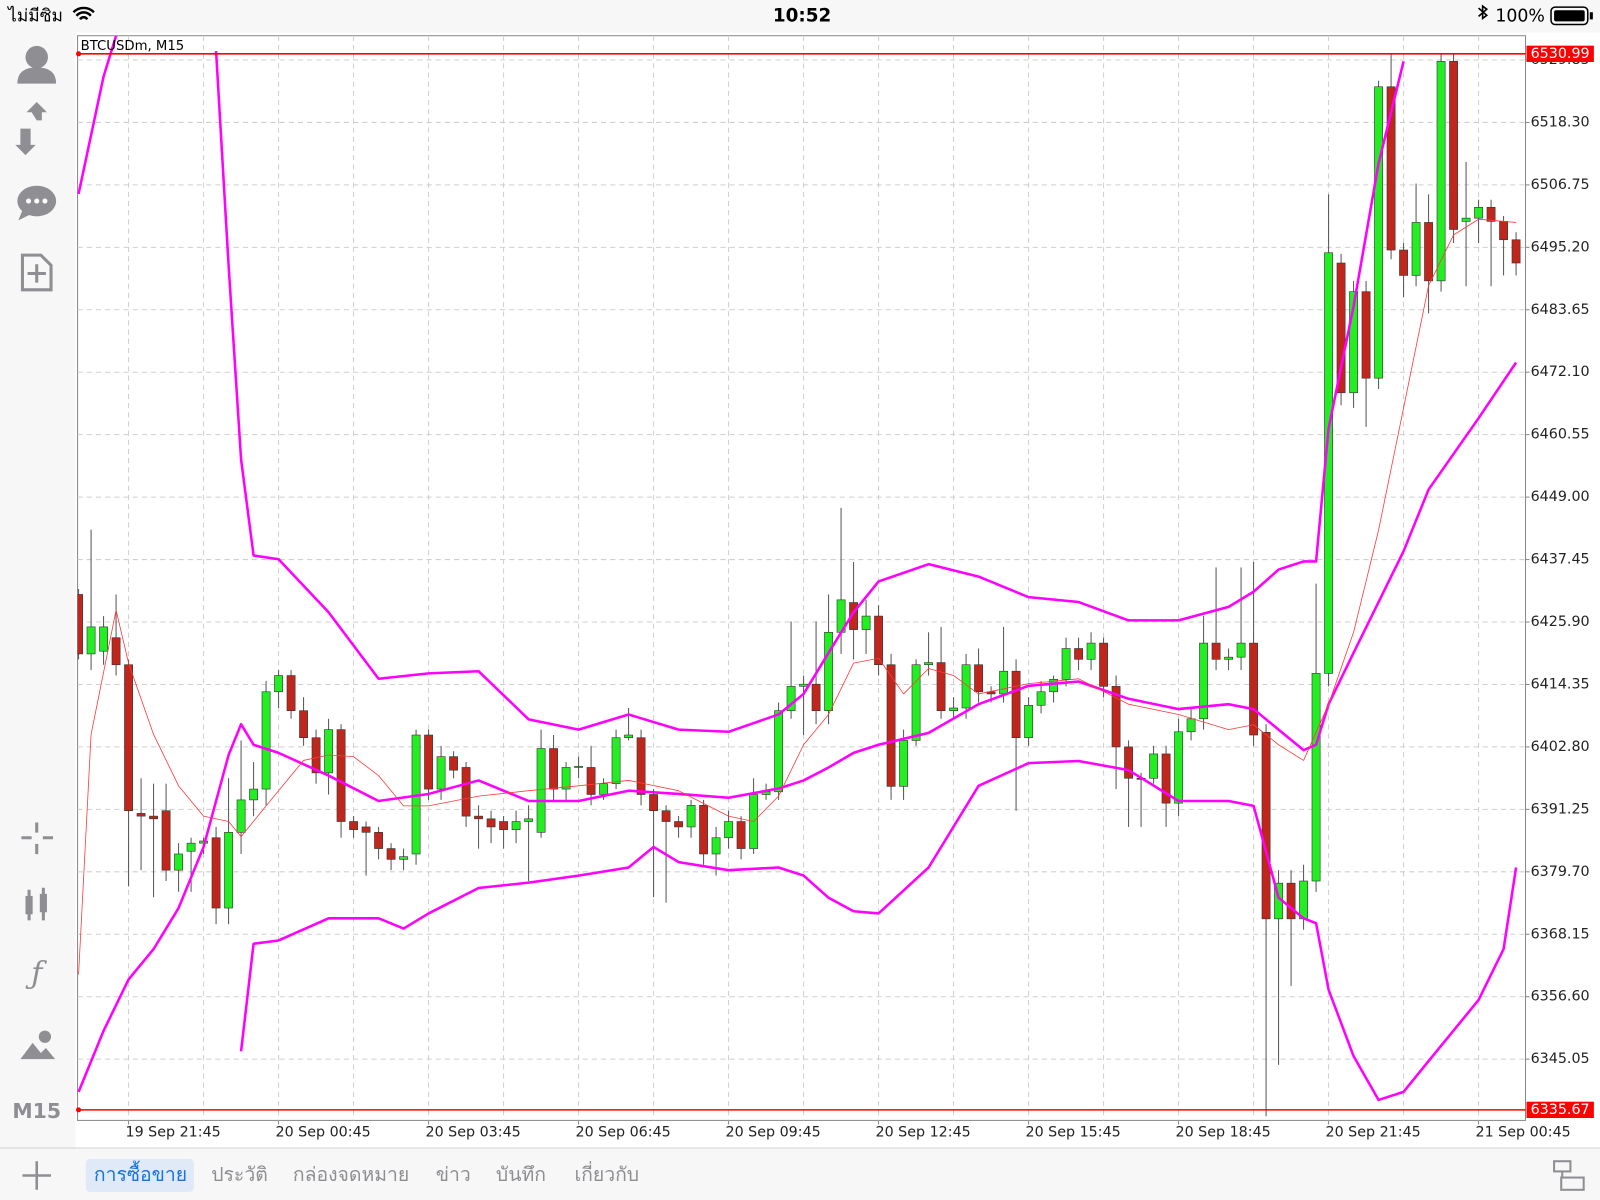  Describe the element at coordinates (140, 1173) in the screenshot. I see `tab: การซื้อขาย` at that location.